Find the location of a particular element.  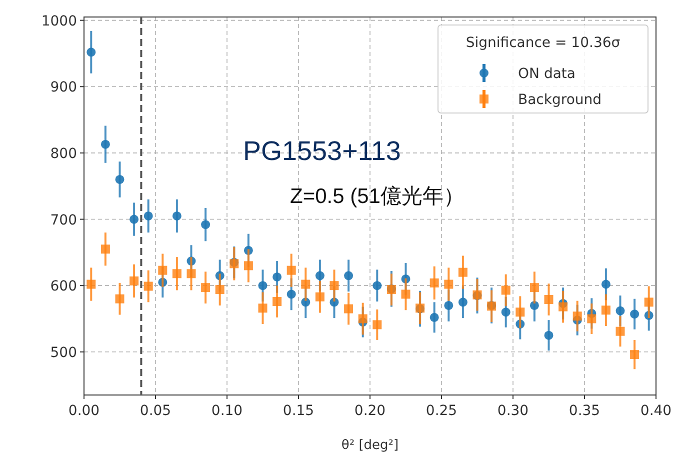

annotation: Z=0.5 (51億光年） is located at coordinates (377, 196).